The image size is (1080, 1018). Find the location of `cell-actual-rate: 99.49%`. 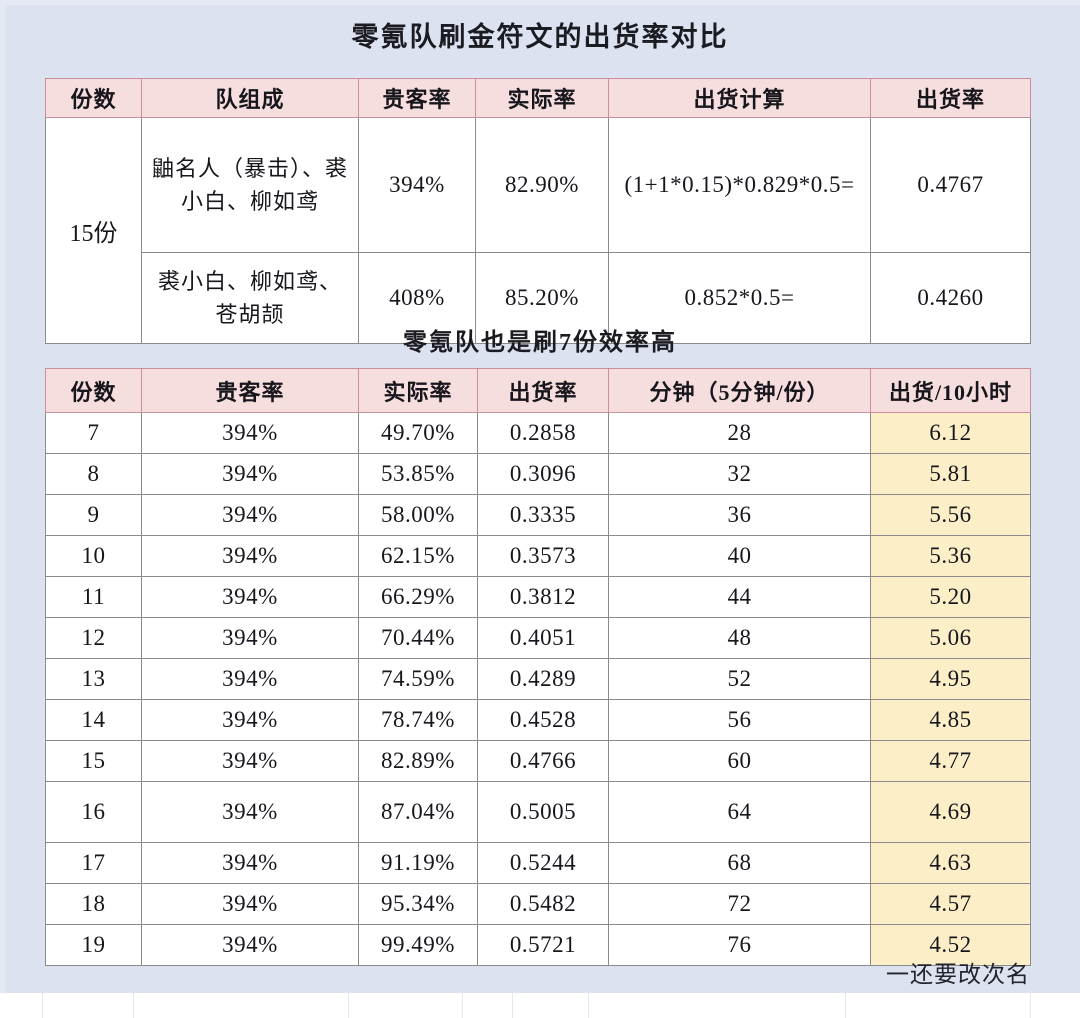

cell-actual-rate: 99.49% is located at coordinates (418, 945).